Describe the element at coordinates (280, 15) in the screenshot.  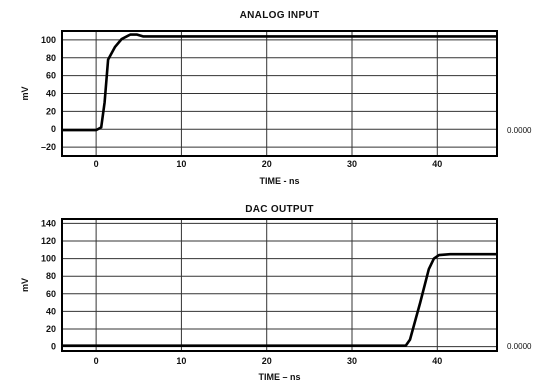
I see `chart-title: ANALOG INPUT` at that location.